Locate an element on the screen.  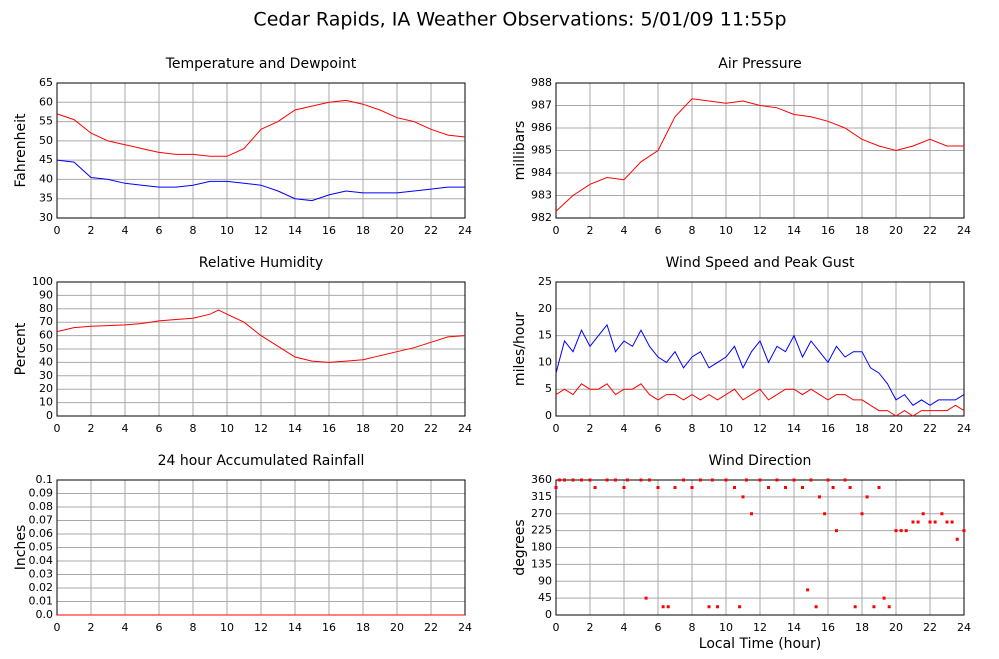
y-tick-label: 225 is located at coordinates (541, 530).